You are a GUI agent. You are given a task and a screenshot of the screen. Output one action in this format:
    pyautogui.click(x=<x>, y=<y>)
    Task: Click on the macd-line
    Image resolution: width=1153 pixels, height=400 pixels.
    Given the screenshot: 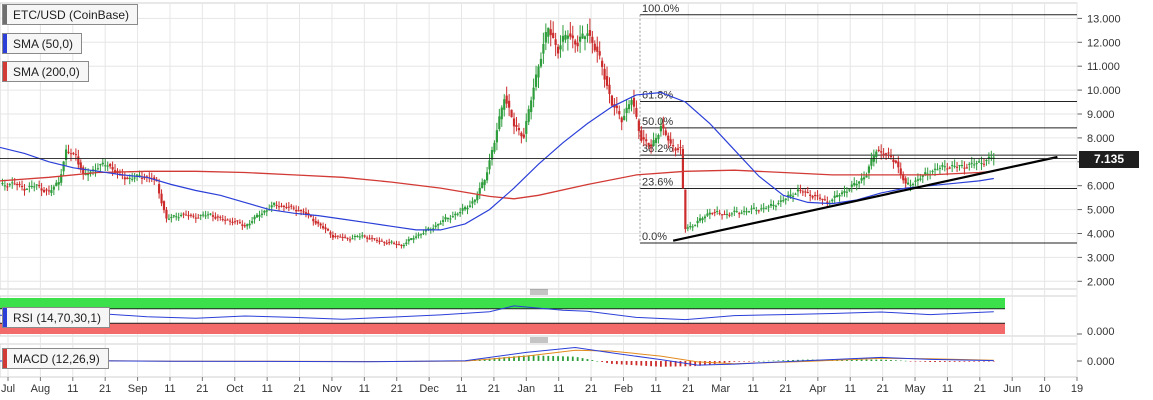 What is the action you would take?
    pyautogui.click(x=497, y=356)
    